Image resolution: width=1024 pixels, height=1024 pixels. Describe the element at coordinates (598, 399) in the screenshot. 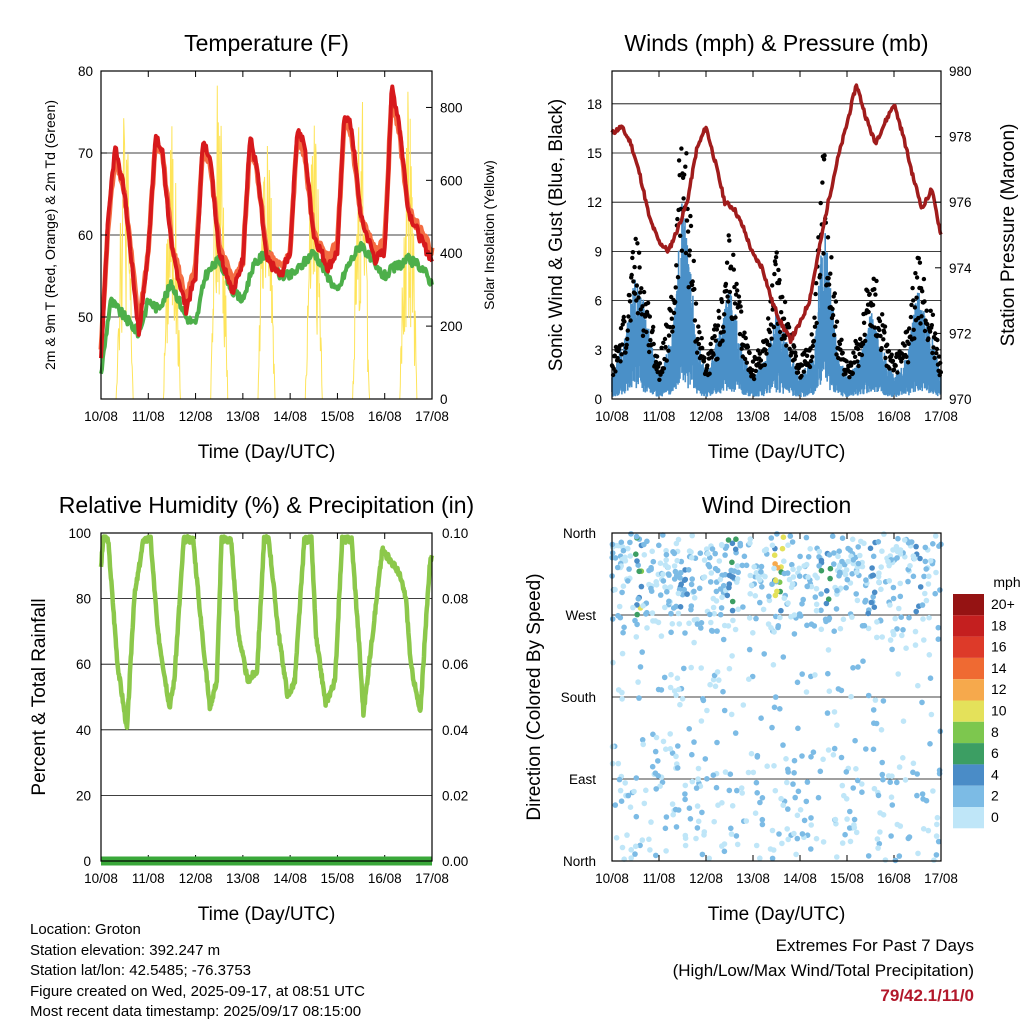

I see `y-tick-label: 0` at that location.